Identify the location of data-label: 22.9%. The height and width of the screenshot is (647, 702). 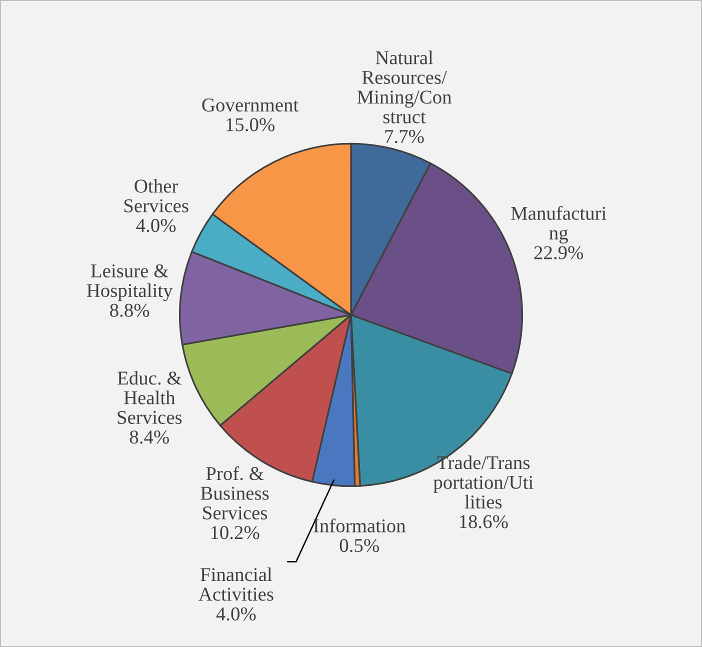
(559, 253).